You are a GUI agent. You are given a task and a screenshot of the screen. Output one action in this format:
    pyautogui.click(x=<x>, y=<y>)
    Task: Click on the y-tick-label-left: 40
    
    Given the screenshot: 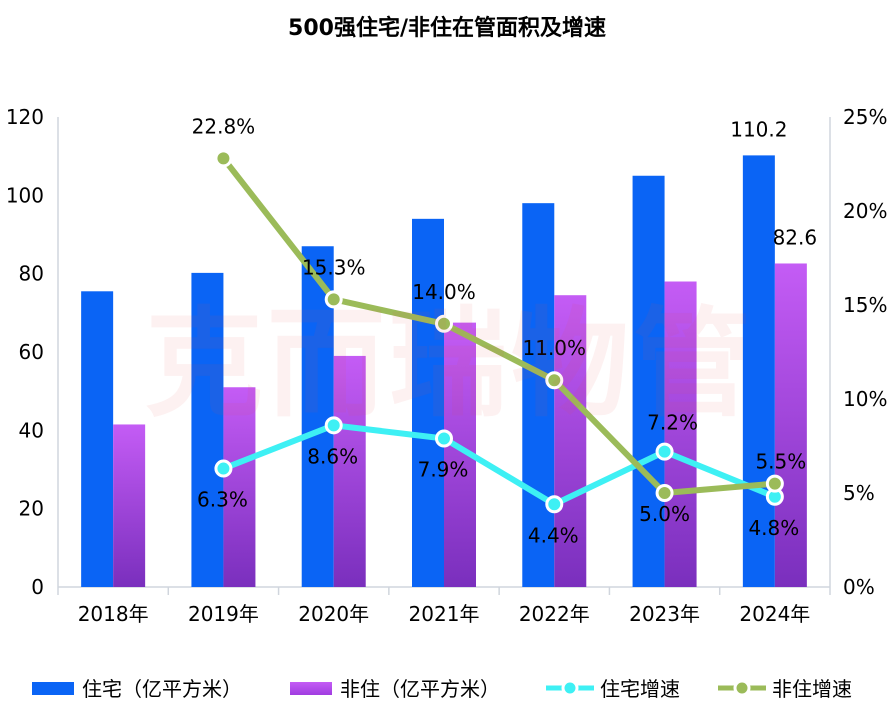 What is the action you would take?
    pyautogui.click(x=31, y=430)
    